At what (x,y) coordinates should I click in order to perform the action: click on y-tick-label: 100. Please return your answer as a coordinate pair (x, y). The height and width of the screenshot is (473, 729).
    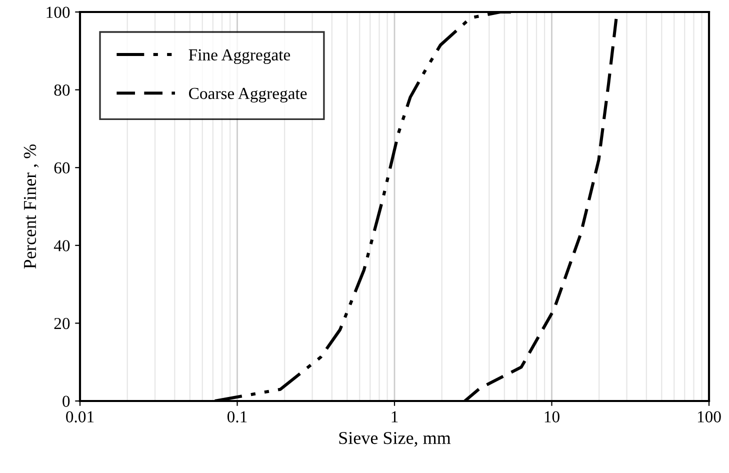
    Looking at the image, I should click on (58, 12).